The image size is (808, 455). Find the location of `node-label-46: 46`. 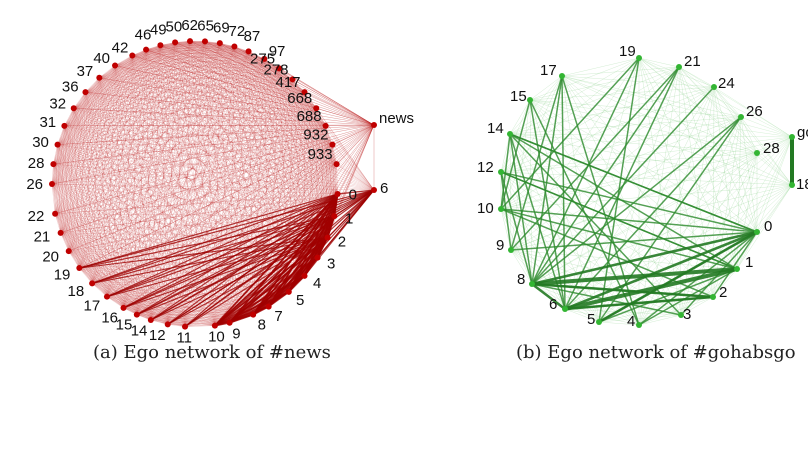

node-label-46: 46 is located at coordinates (143, 34).